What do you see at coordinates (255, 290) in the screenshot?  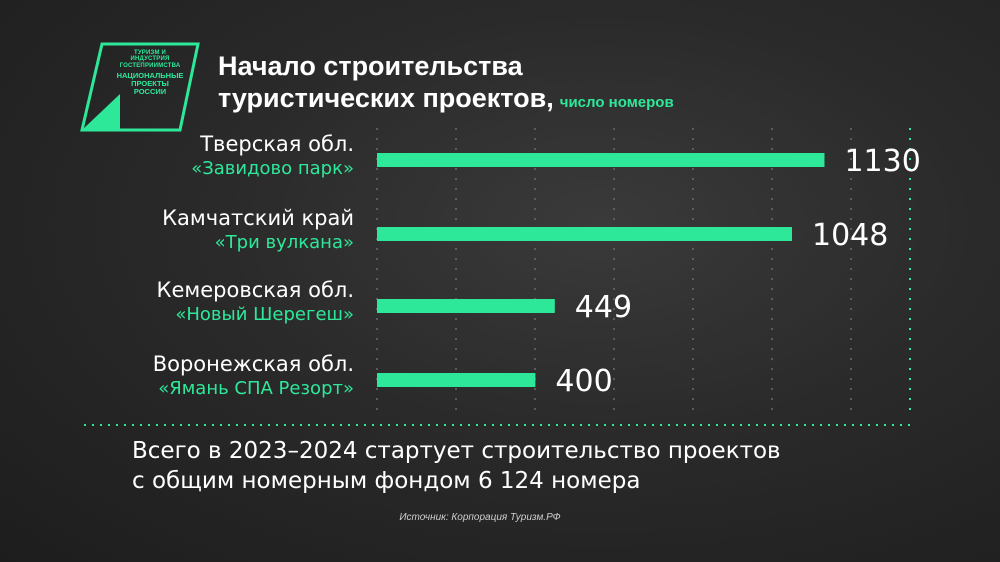 I see `region-name: Кемеровская обл.` at bounding box center [255, 290].